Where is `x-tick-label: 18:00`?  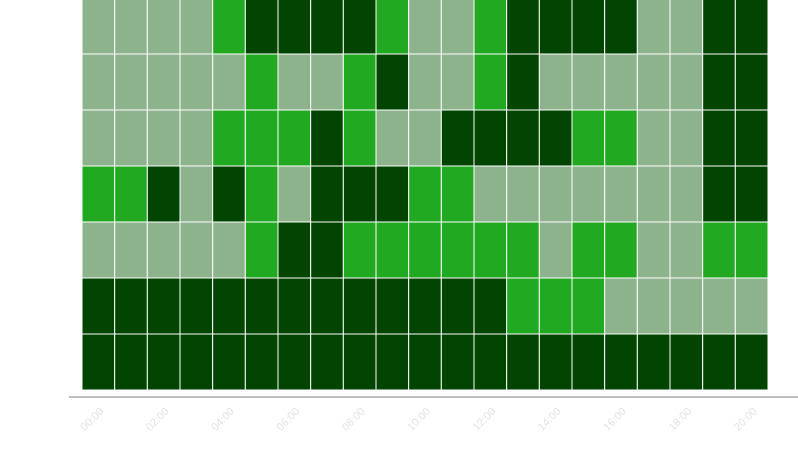 x-tick-label: 18:00 is located at coordinates (681, 420).